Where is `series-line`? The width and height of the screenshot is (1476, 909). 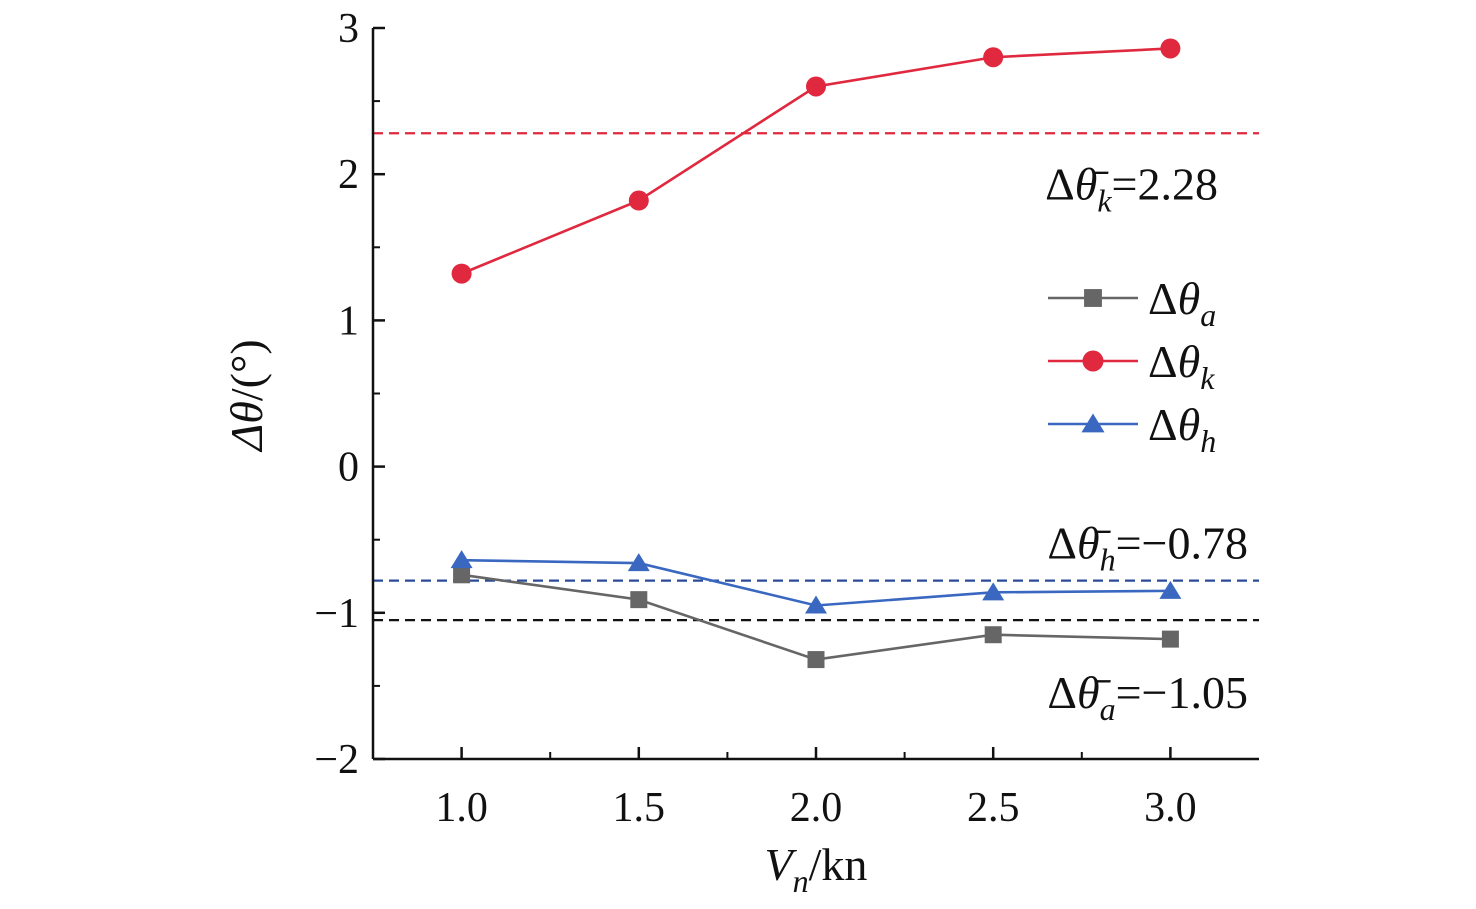
series-line is located at coordinates (816, 617).